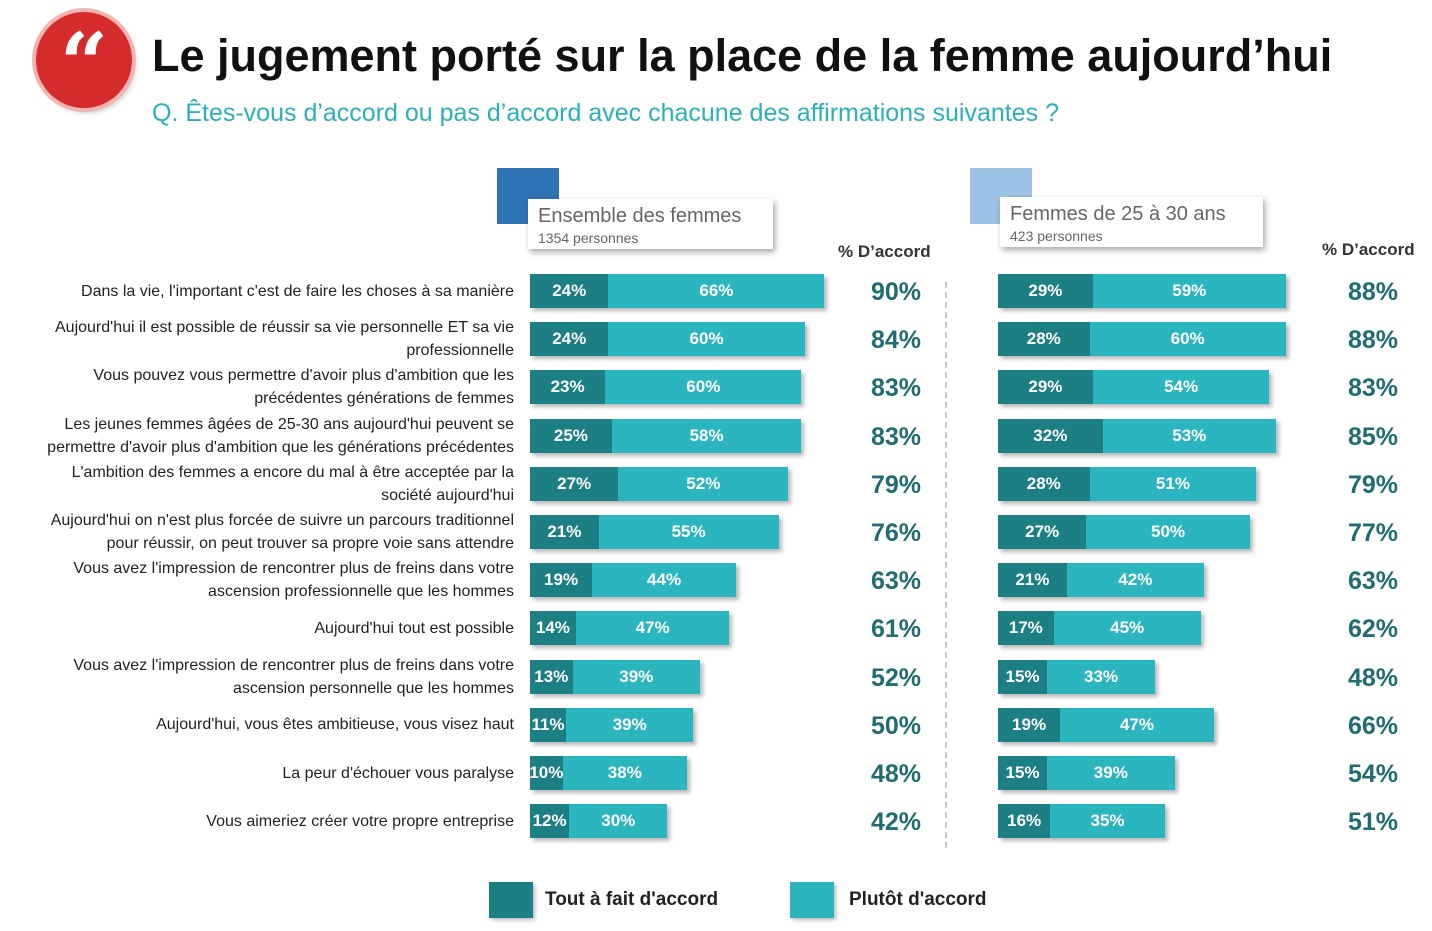  What do you see at coordinates (1050, 435) in the screenshot?
I see `bar-value-label: 32%` at bounding box center [1050, 435].